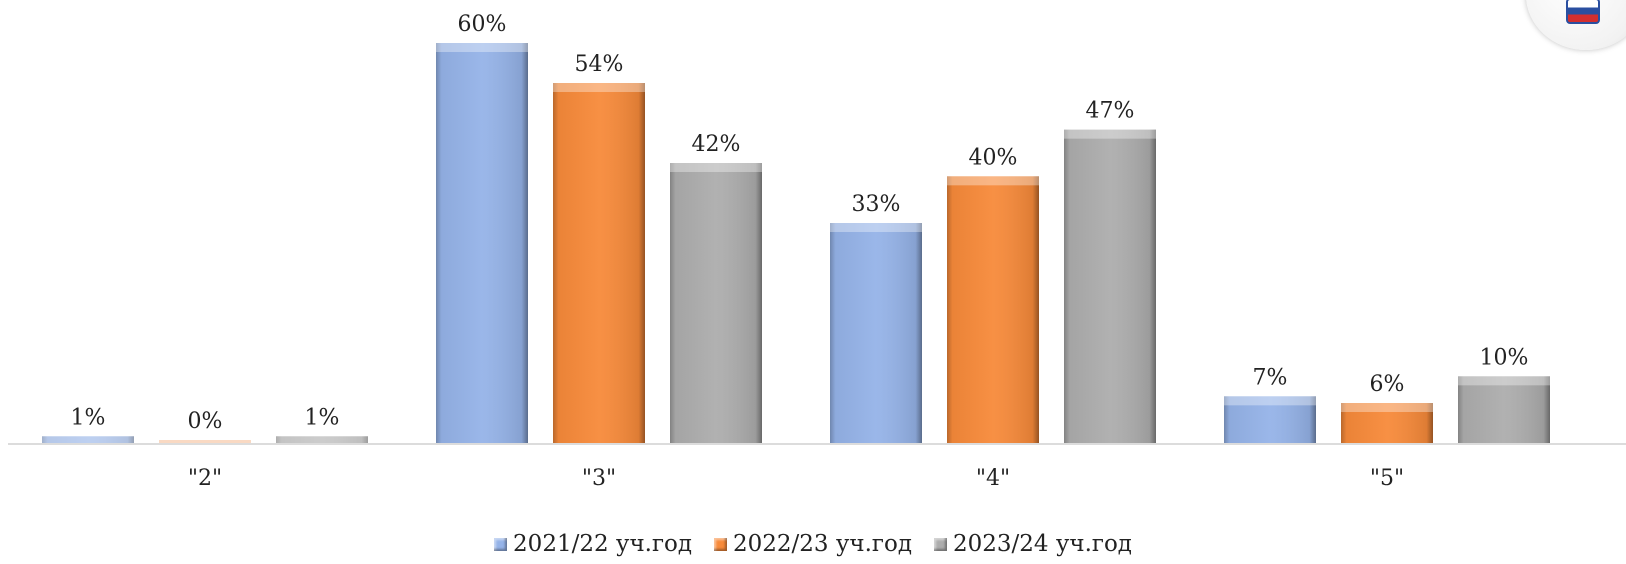  I want to click on data-label-series-1-cat-1: 1%, so click(88, 417).